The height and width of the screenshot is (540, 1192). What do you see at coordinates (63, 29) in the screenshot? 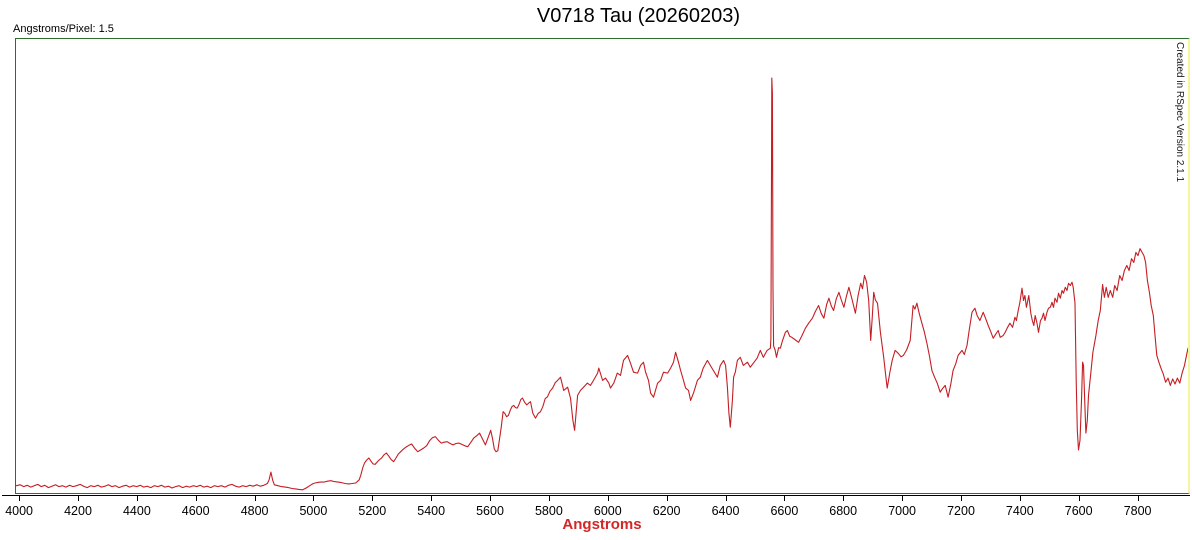
I see `angstroms-per-pixel-label: Angstroms/Pixel: 1.5` at bounding box center [63, 29].